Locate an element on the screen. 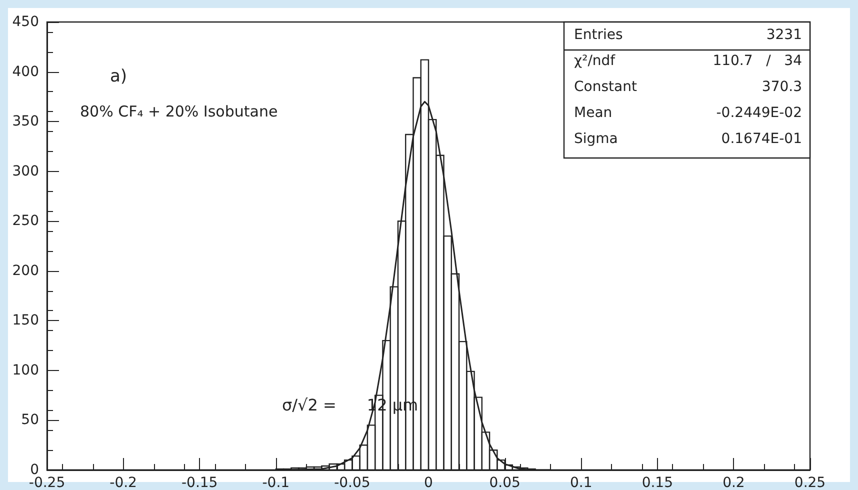 This screenshot has height=490, width=858. y-tick-label: 450 is located at coordinates (25, 22).